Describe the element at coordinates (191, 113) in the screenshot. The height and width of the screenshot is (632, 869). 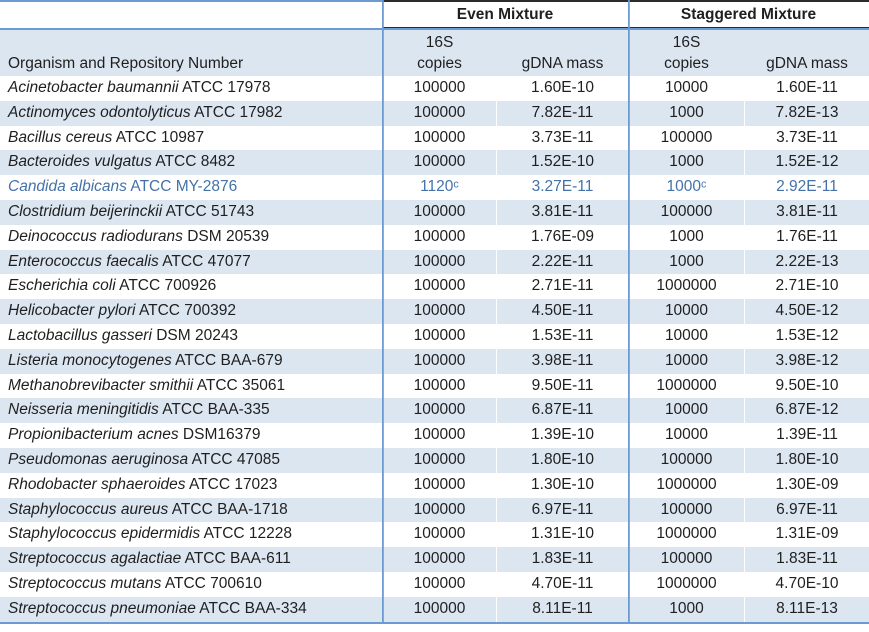
I see `organism-cell: Actinomyces odontolyticus ATCC 17982` at that location.